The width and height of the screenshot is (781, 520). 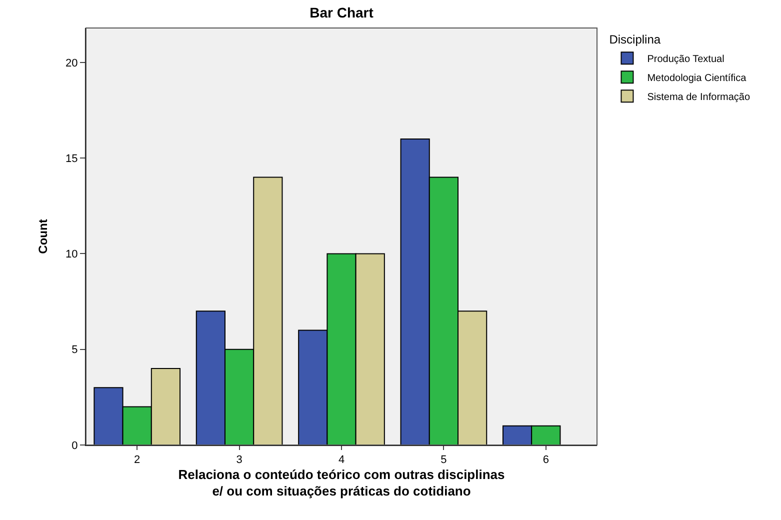 I want to click on x-tick-label: 5, so click(x=443, y=460).